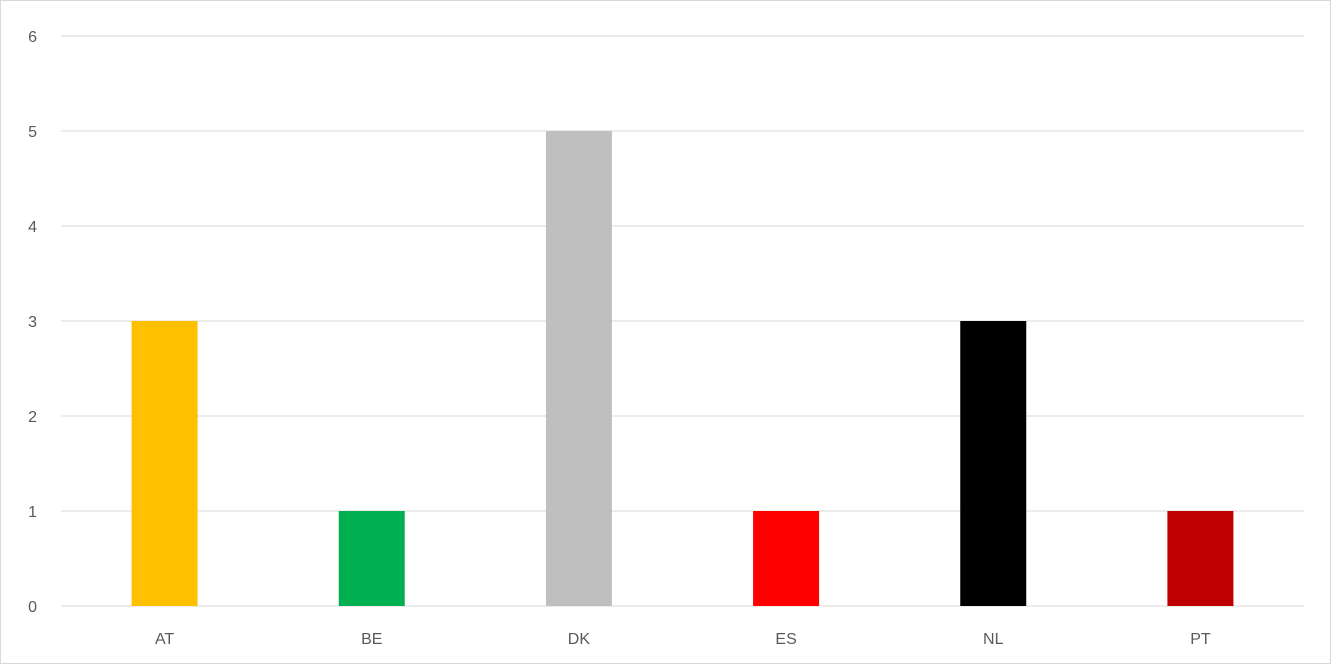 This screenshot has height=665, width=1331. What do you see at coordinates (993, 639) in the screenshot?
I see `x-tick-label-nl: NL` at bounding box center [993, 639].